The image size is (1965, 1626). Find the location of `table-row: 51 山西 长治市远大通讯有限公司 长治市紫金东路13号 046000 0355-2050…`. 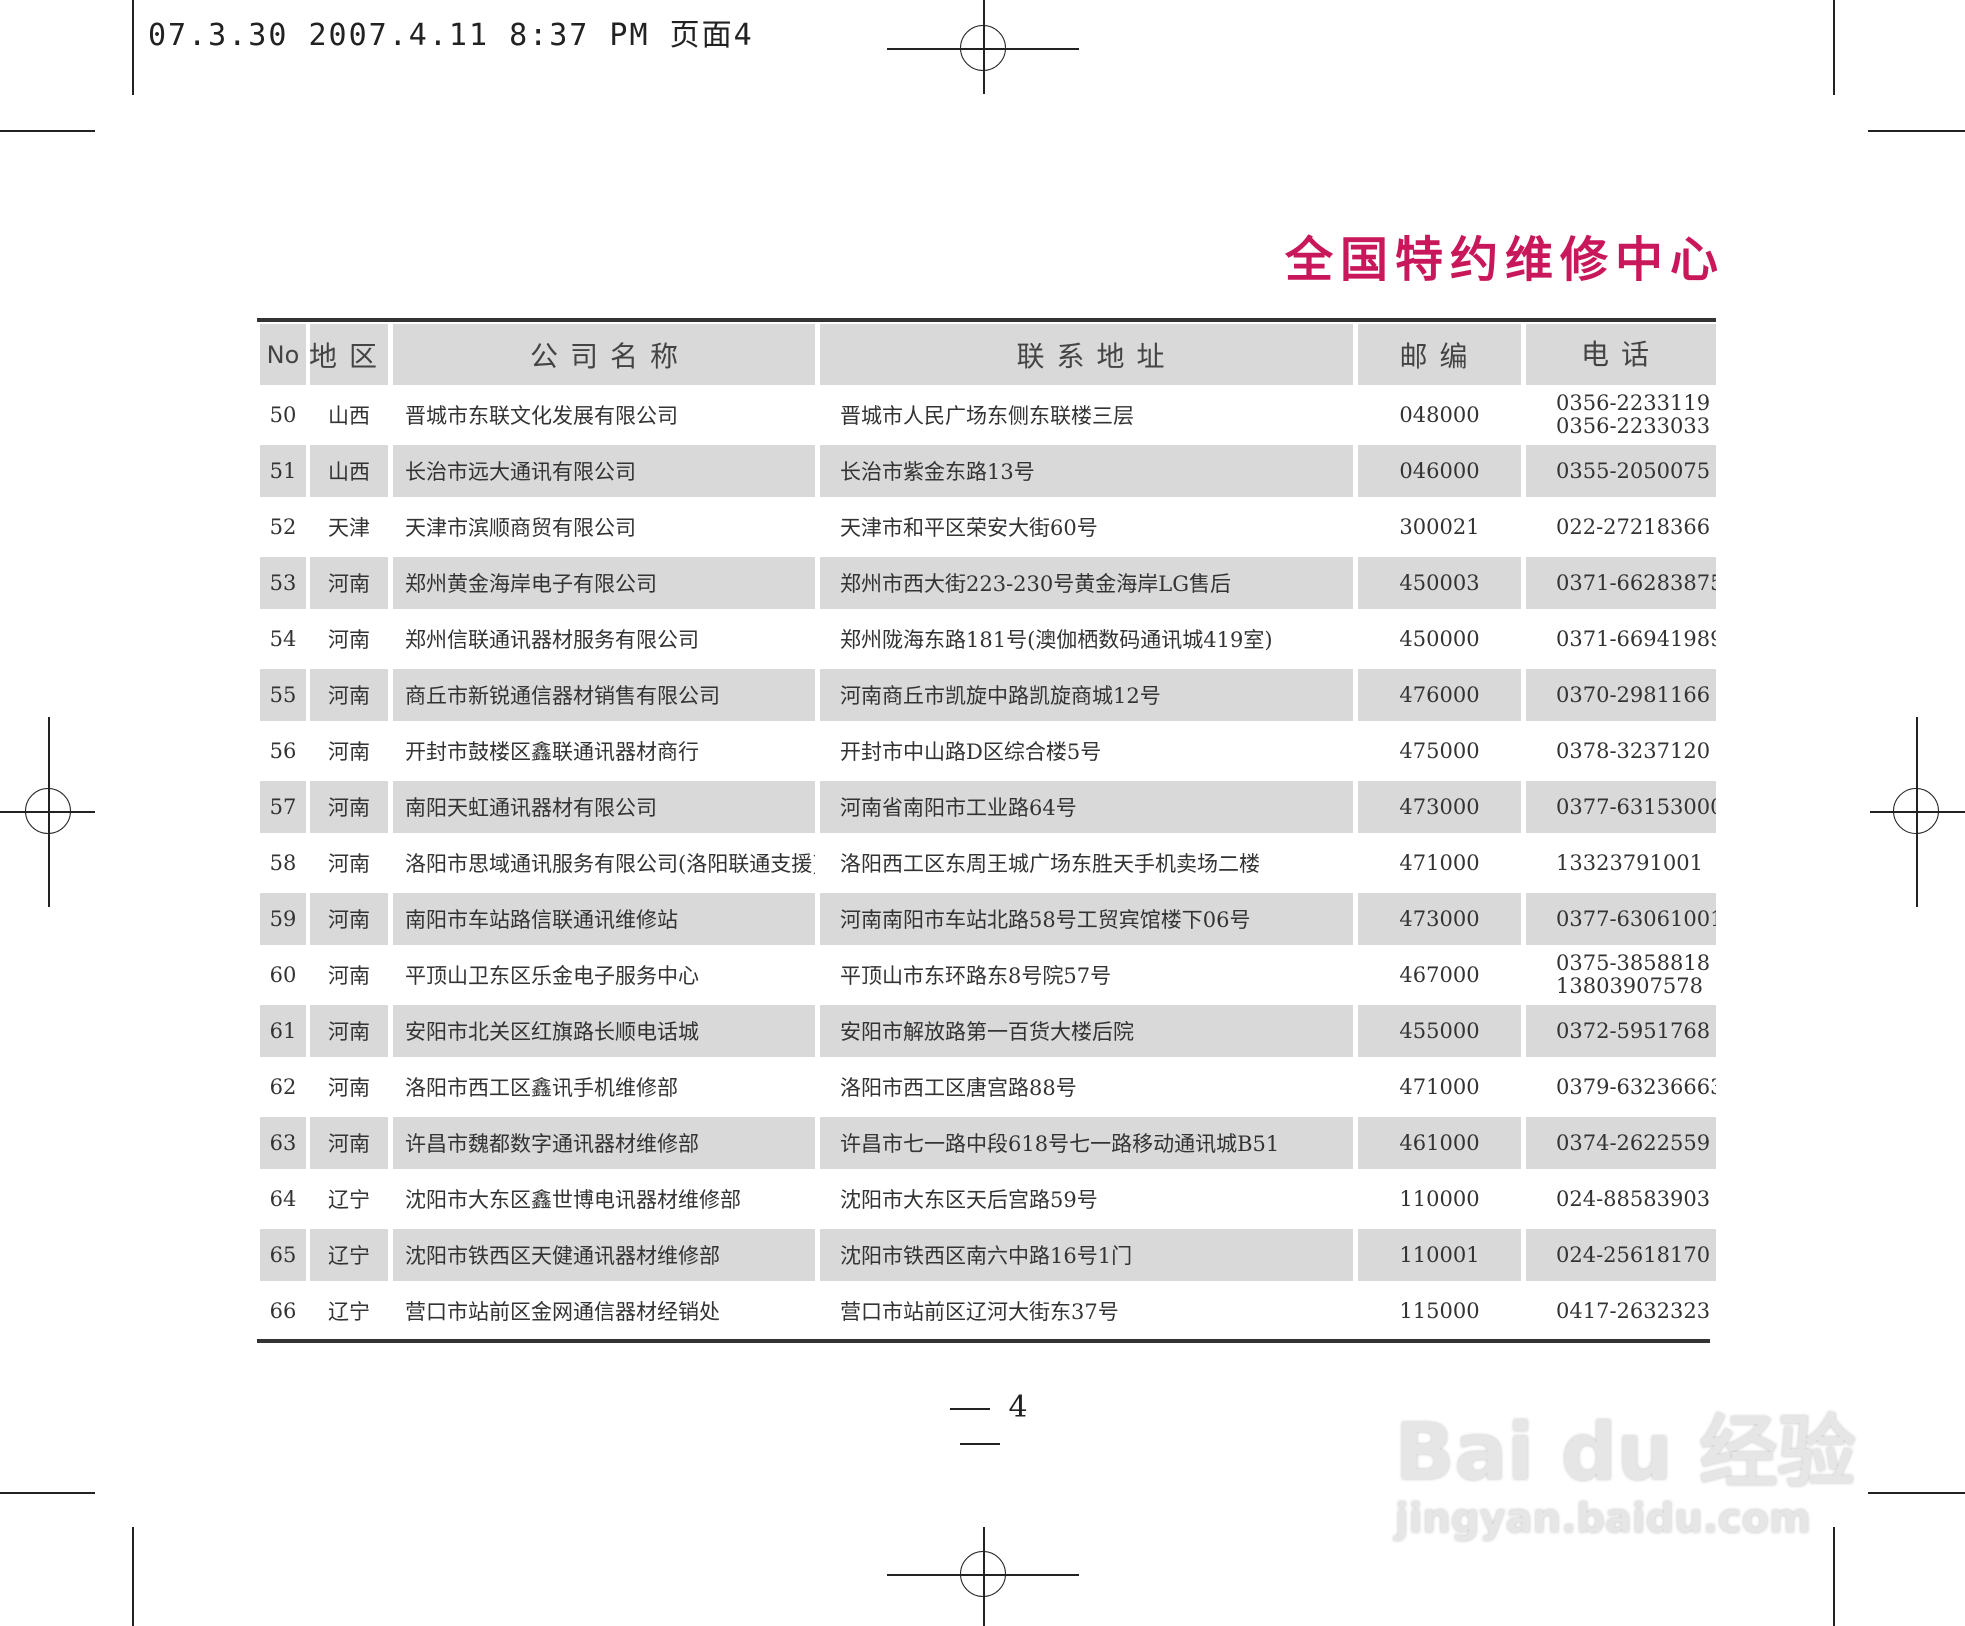

table-row: 51 山西 长治市远大通讯有限公司 长治市紫金东路13号 046000 0355-2050… is located at coordinates (986, 471).